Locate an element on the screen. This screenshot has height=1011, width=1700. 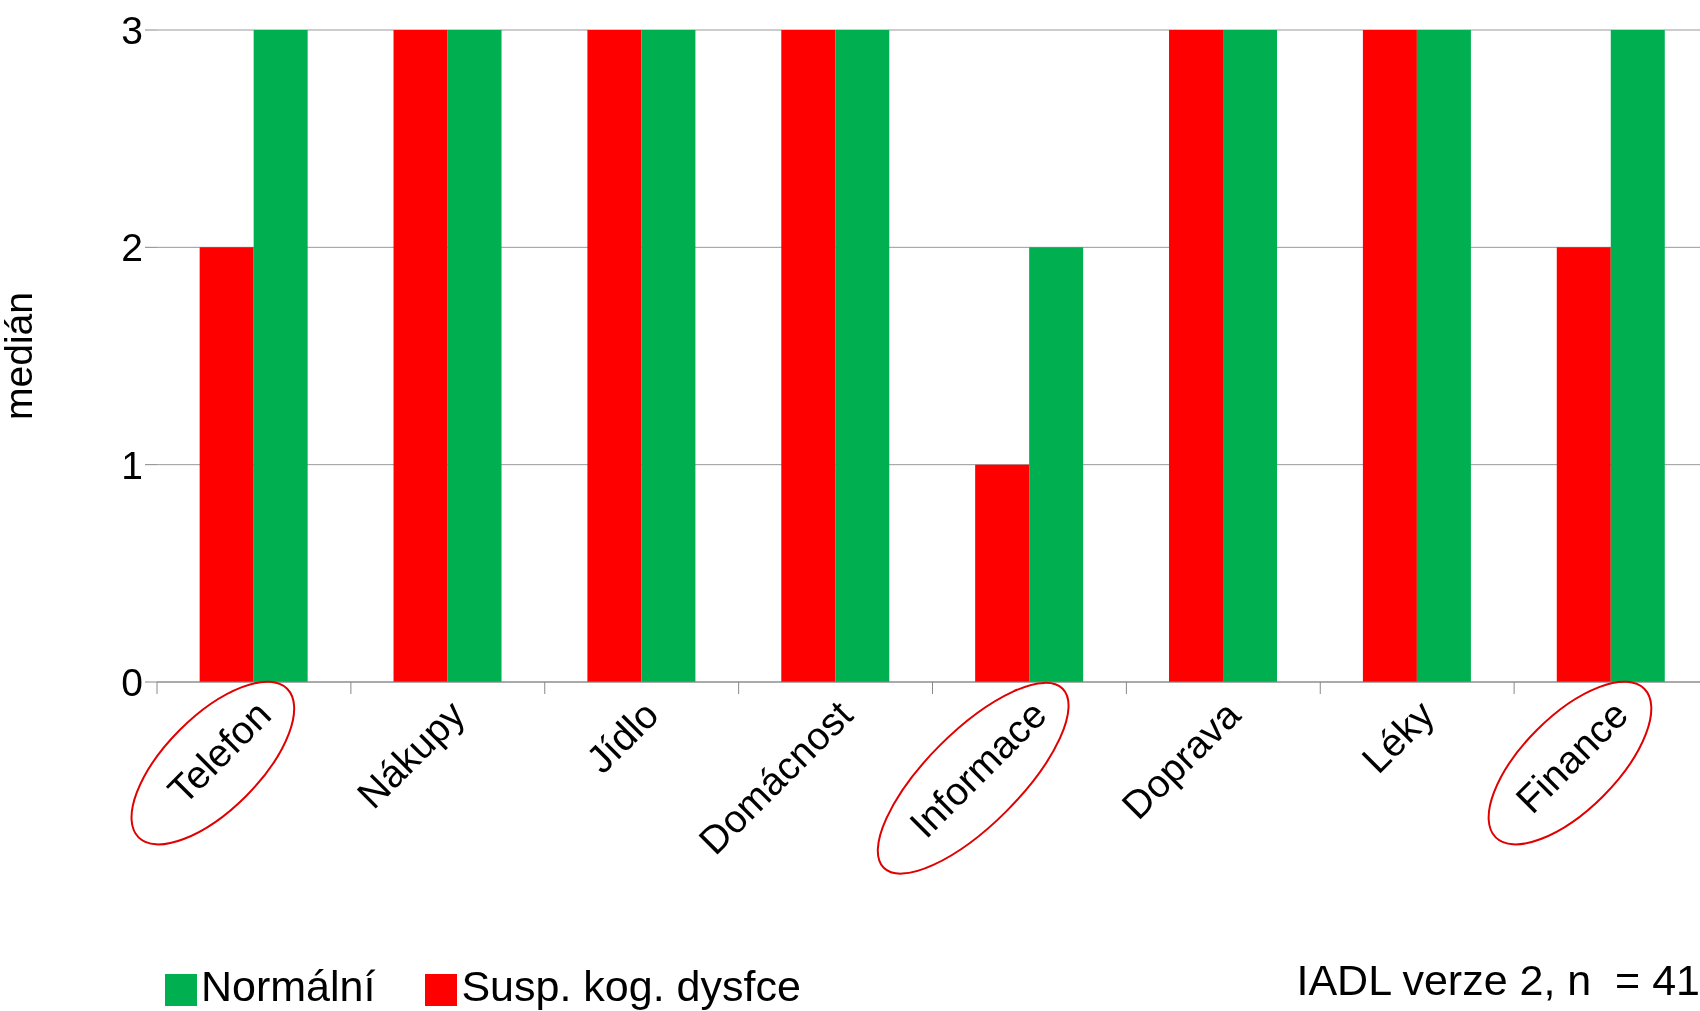
legend-label: Normální is located at coordinates (288, 986).